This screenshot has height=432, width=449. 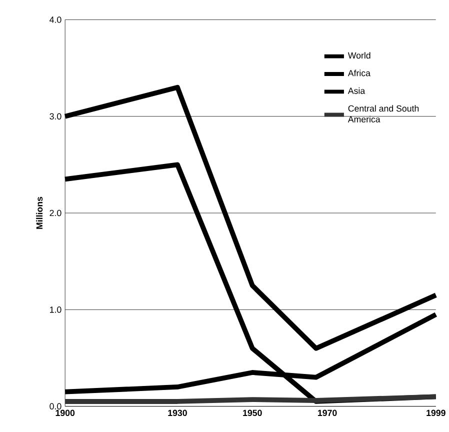 I want to click on legend-label: World, so click(x=359, y=55).